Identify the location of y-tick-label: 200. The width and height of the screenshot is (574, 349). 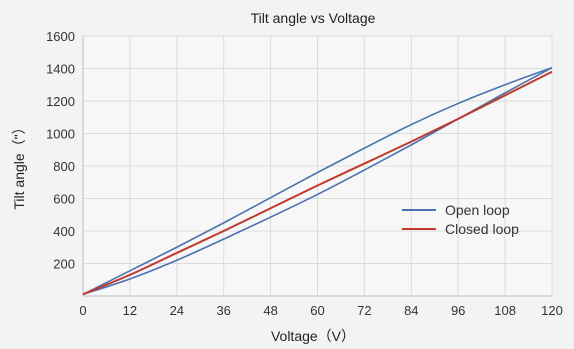
(64, 264).